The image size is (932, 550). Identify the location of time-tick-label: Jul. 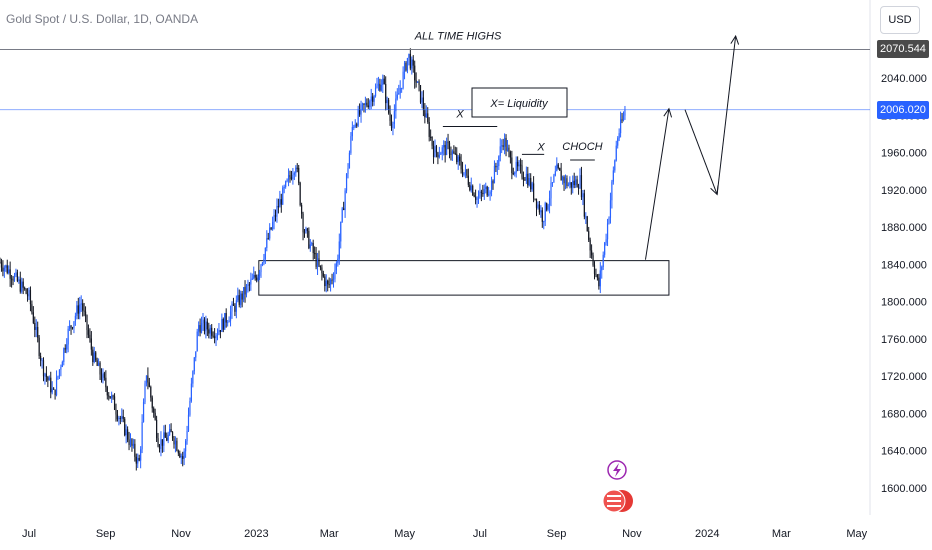
(480, 534).